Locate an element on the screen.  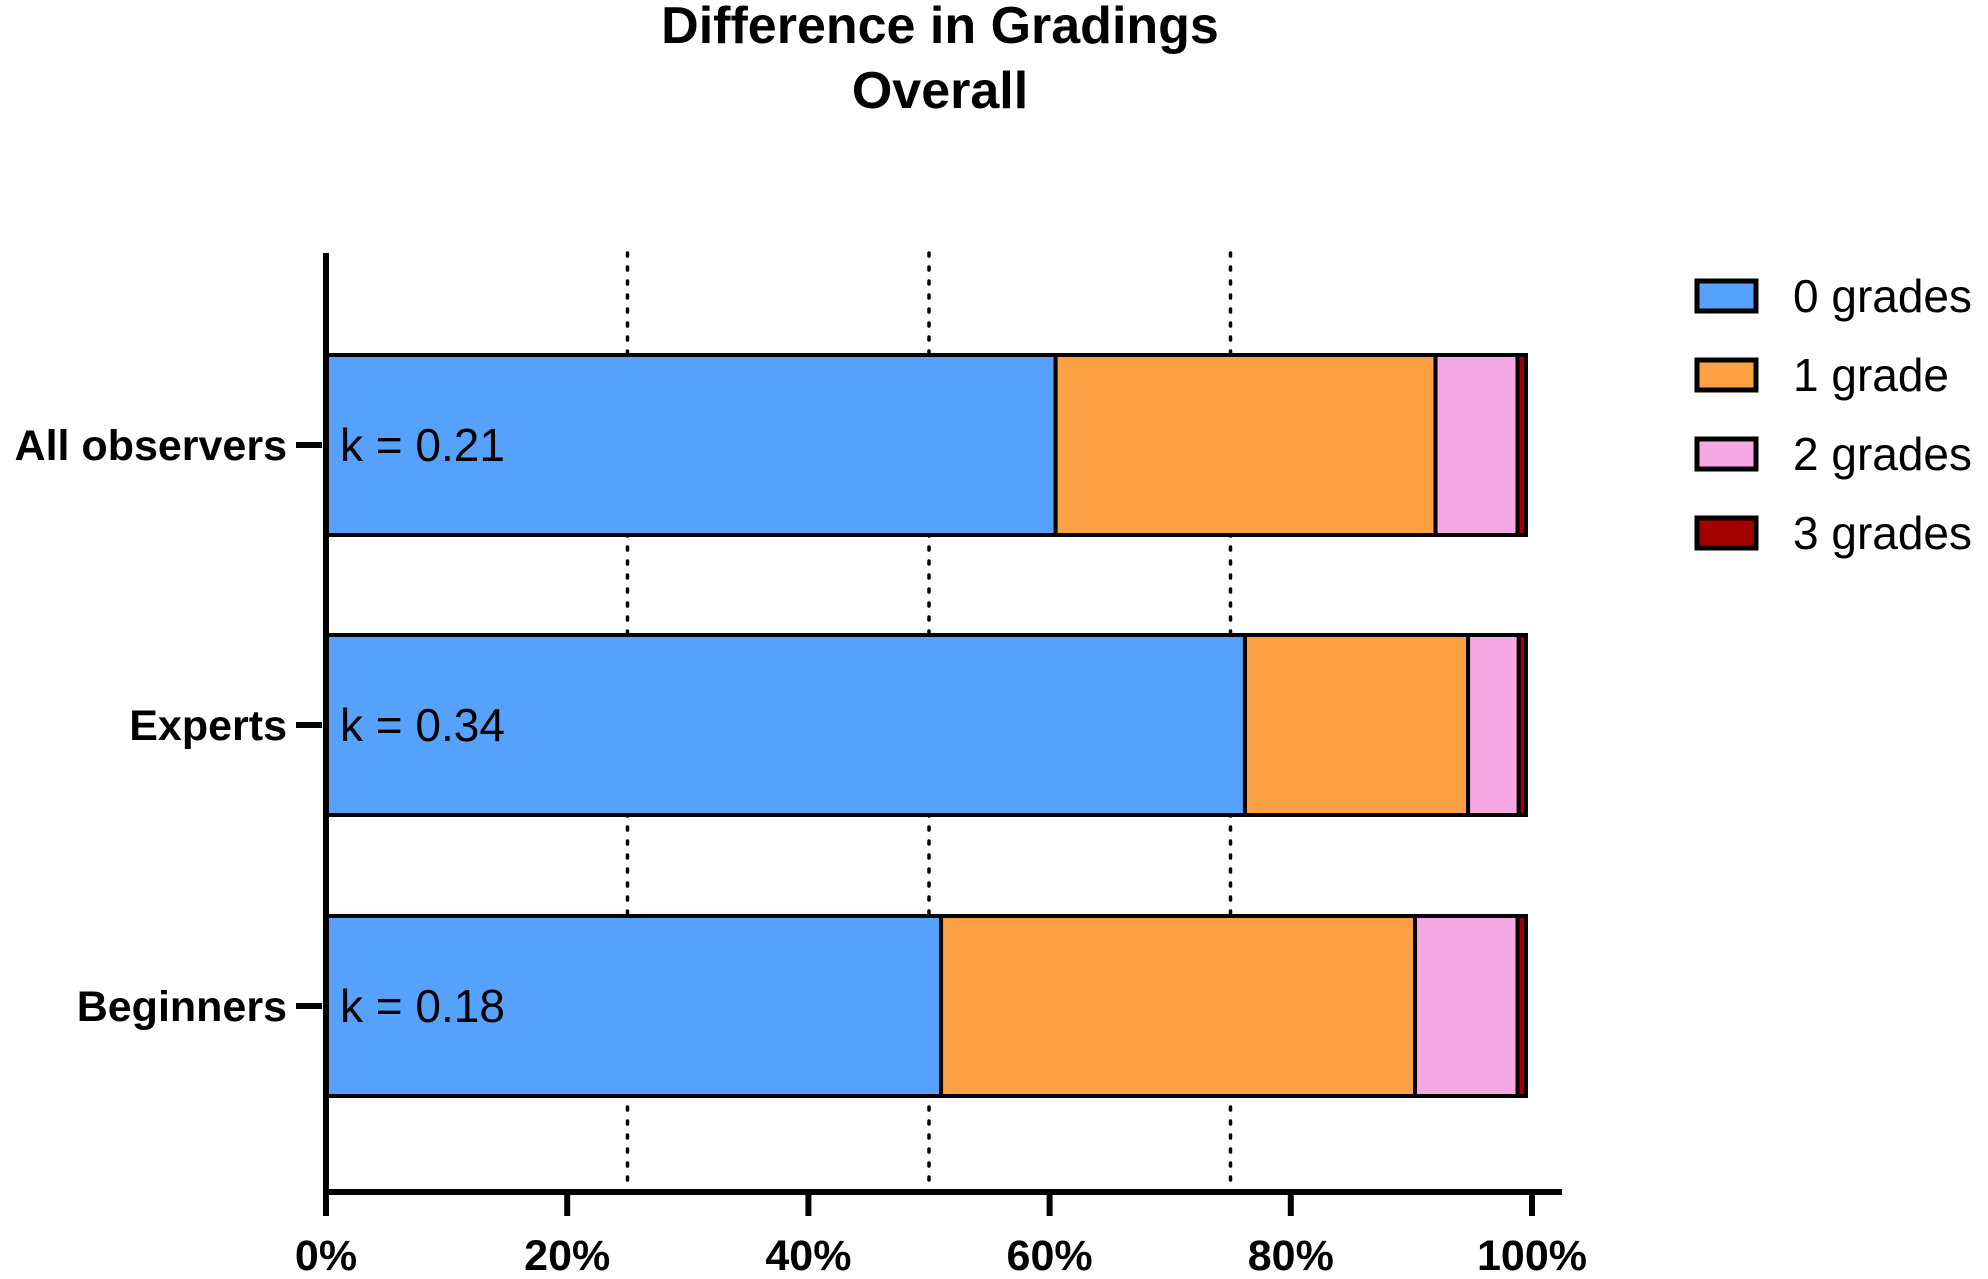
bar-group-1: k = 0.21 is located at coordinates (928, 445).